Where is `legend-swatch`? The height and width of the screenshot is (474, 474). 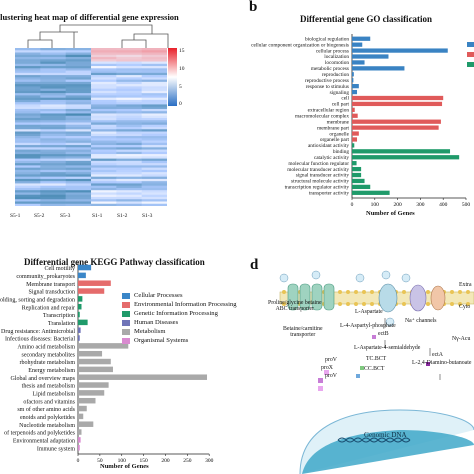
legend-swatch is located at coordinates (126, 313).